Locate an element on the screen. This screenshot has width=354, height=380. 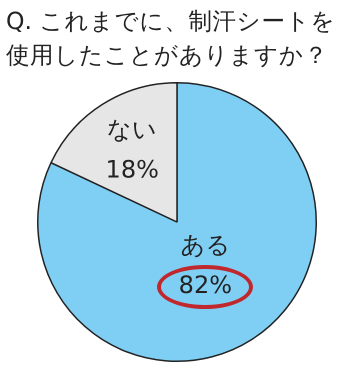
slice-label: ある is located at coordinates (205, 244).